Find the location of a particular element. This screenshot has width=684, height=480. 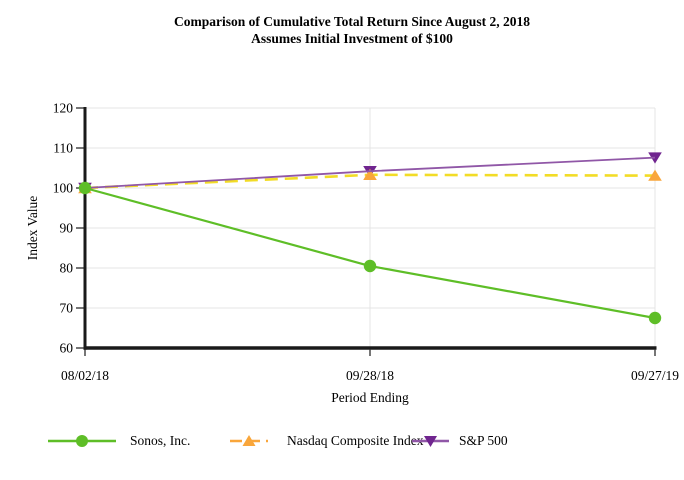

y-tick-label: 100 is located at coordinates (63, 188).